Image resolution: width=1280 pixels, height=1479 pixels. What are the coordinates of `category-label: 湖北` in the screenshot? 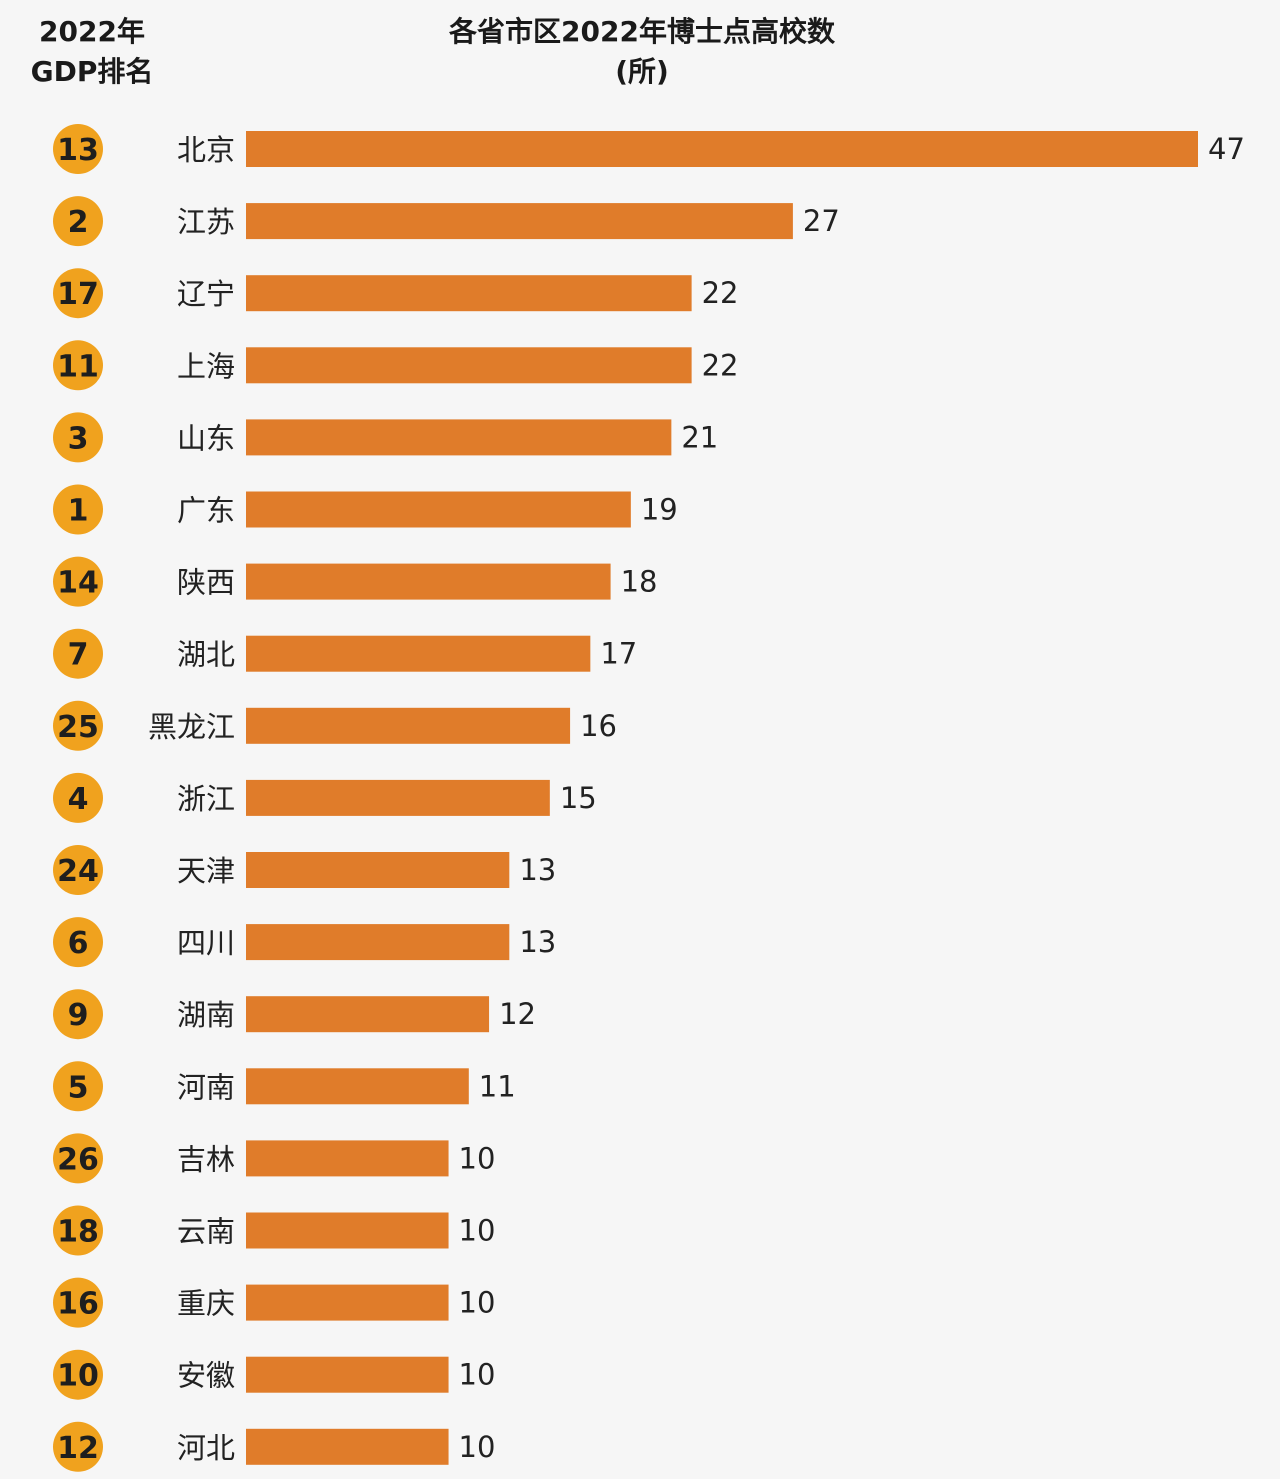 It's located at (206, 655).